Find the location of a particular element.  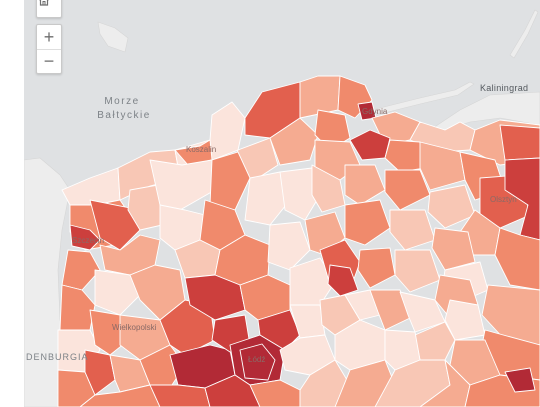

label-wielkopolski: Wielkopolski is located at coordinates (134, 327).